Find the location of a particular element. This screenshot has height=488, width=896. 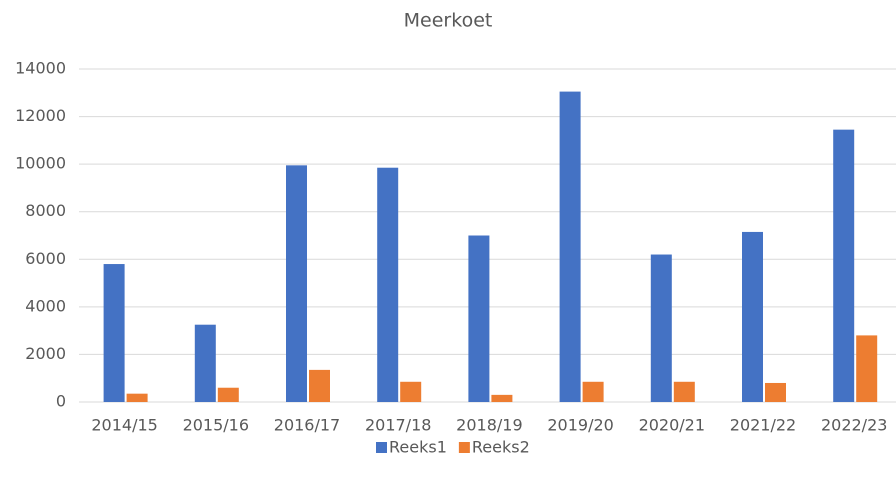

x-tick-label: 2021/22 is located at coordinates (763, 425).